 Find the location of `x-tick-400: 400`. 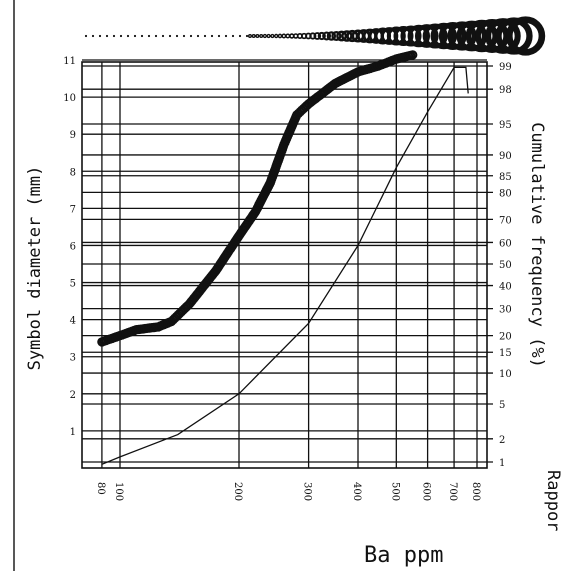

x-tick-400: 400 is located at coordinates (356, 491).